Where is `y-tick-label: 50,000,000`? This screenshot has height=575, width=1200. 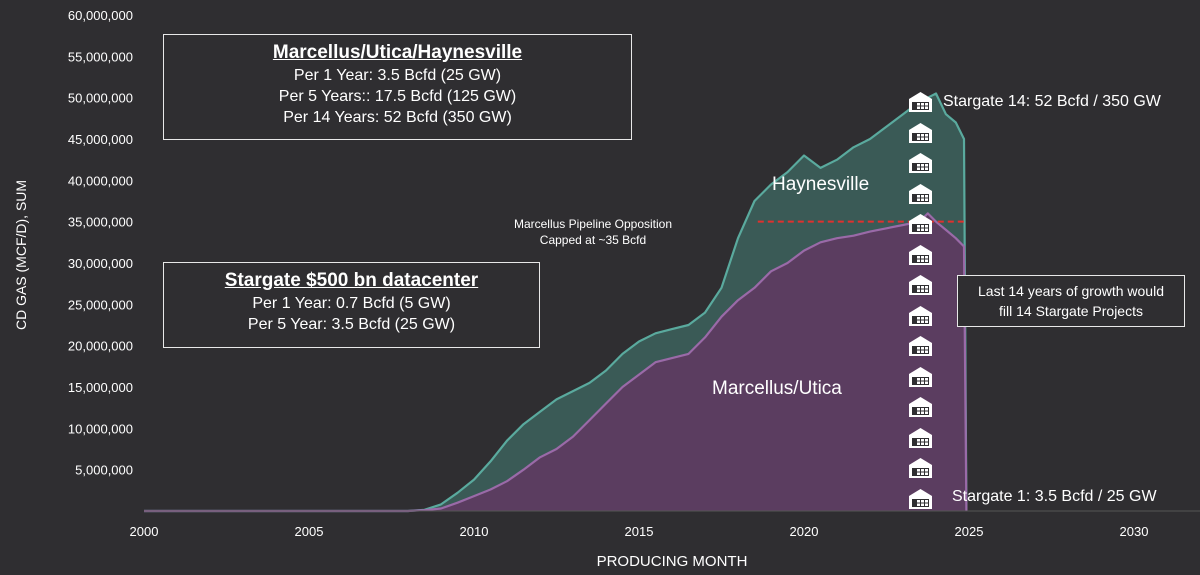 y-tick-label: 50,000,000 is located at coordinates (100, 98).